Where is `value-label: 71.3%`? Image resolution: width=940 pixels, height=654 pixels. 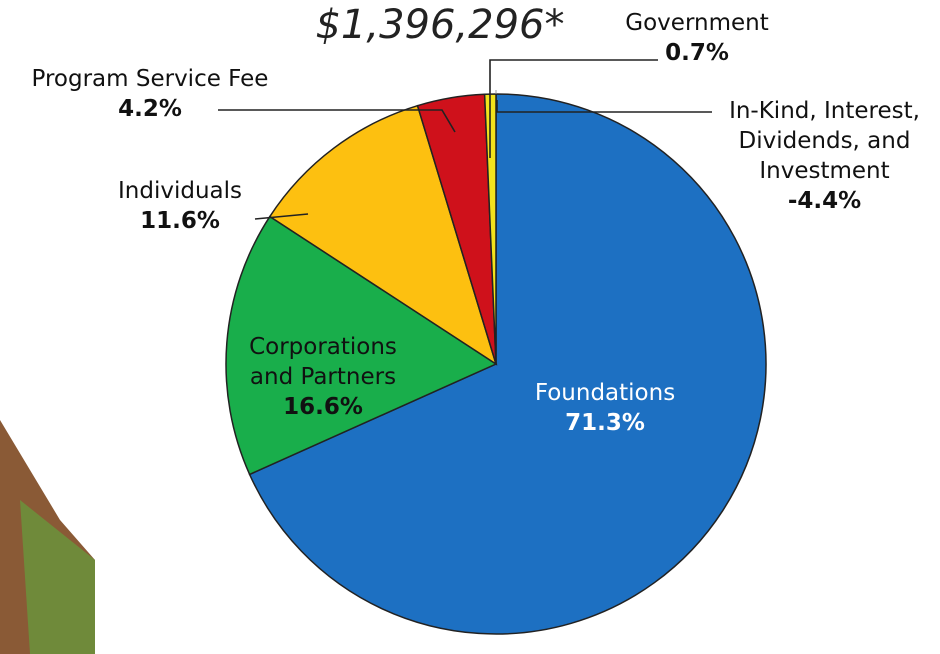
value-label: 71.3% is located at coordinates (605, 423).